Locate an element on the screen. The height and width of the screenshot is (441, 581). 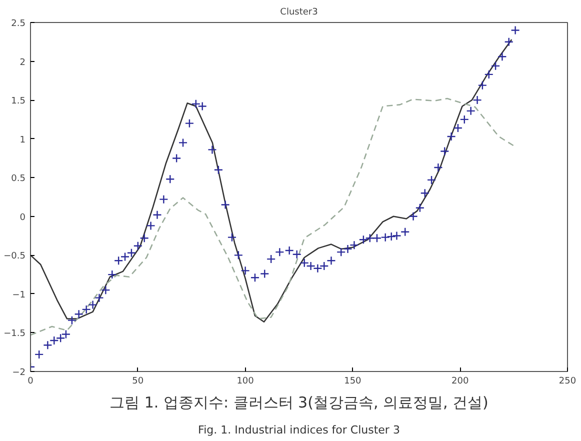
y-tick-label: −2 is located at coordinates (19, 373).